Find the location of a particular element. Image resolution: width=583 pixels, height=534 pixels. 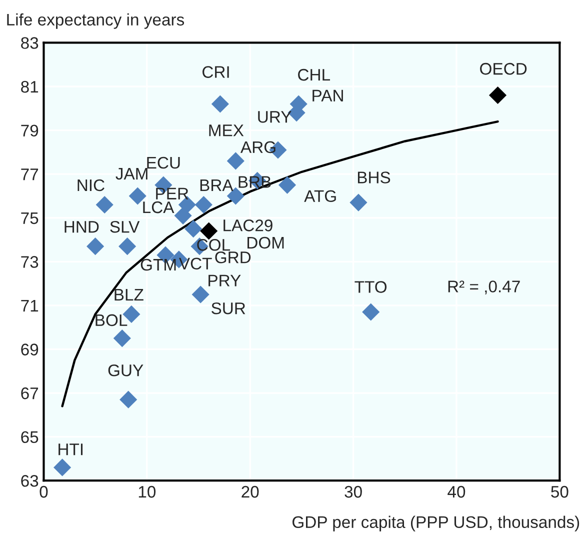

annotation: HTI is located at coordinates (70, 450).